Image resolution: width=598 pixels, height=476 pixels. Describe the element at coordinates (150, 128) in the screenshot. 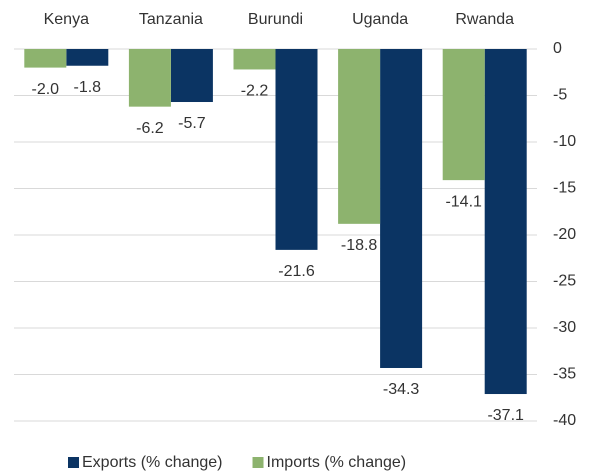

I see `value-label: -6.2` at that location.